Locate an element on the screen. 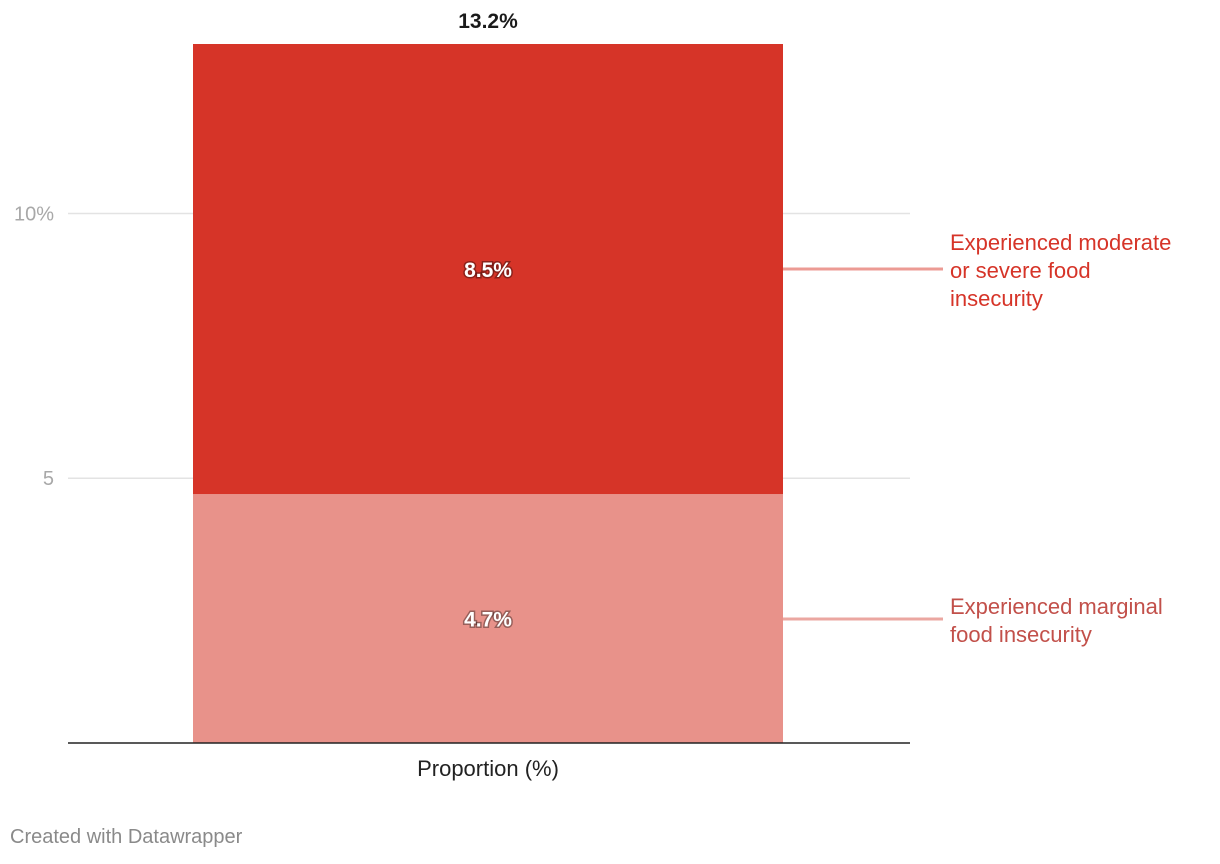 The width and height of the screenshot is (1220, 864). credit-text: Created with Datawrapper is located at coordinates (126, 837).